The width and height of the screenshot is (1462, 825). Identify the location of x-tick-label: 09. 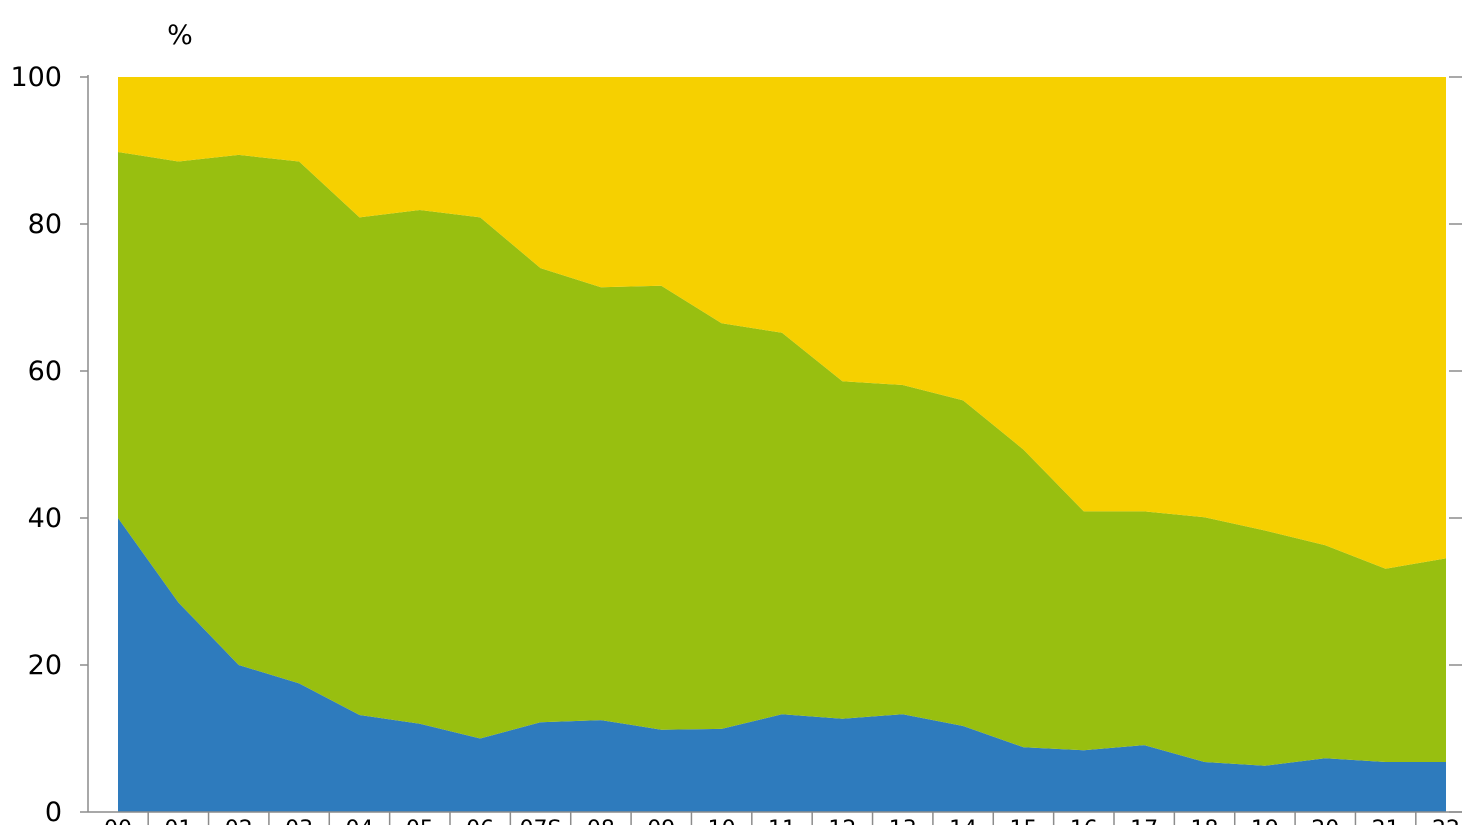
(661, 821).